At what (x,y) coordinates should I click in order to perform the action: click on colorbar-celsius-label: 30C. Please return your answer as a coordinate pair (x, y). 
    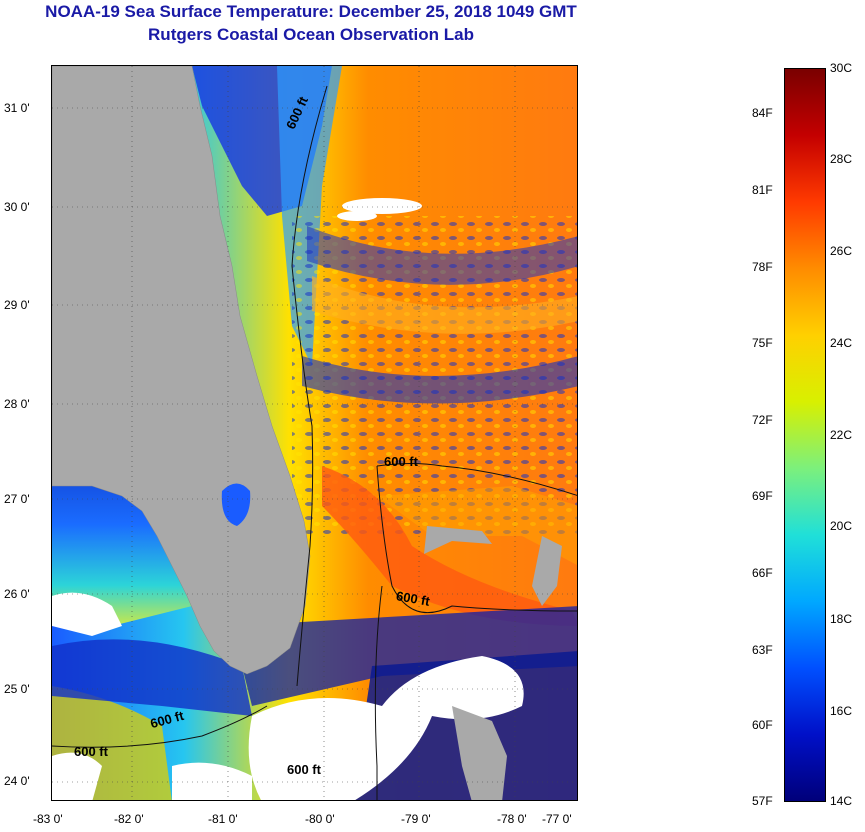
    Looking at the image, I should click on (841, 68).